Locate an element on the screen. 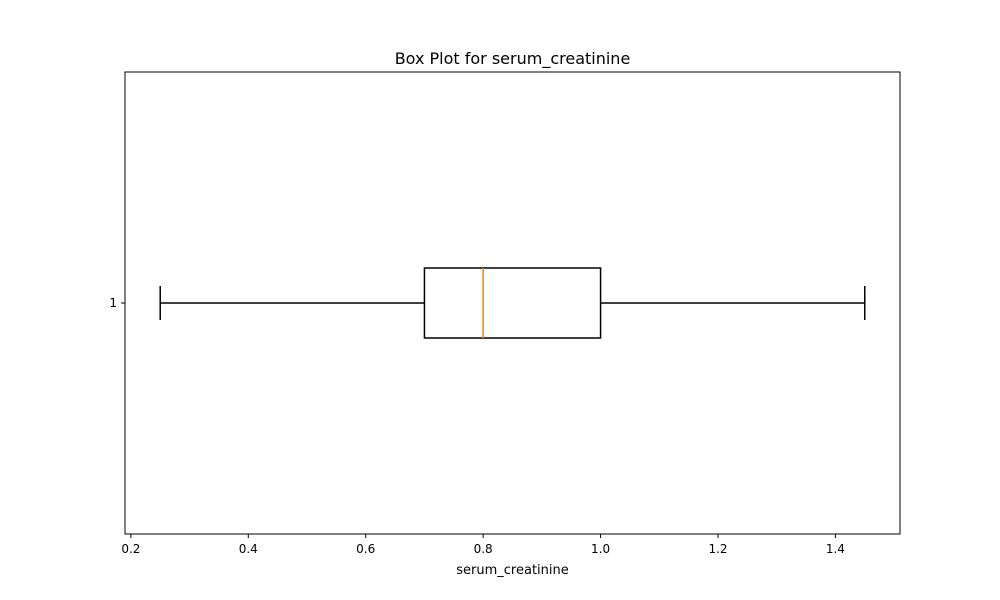 The width and height of the screenshot is (1000, 600). y-axis-ticks: 1 is located at coordinates (117, 303).